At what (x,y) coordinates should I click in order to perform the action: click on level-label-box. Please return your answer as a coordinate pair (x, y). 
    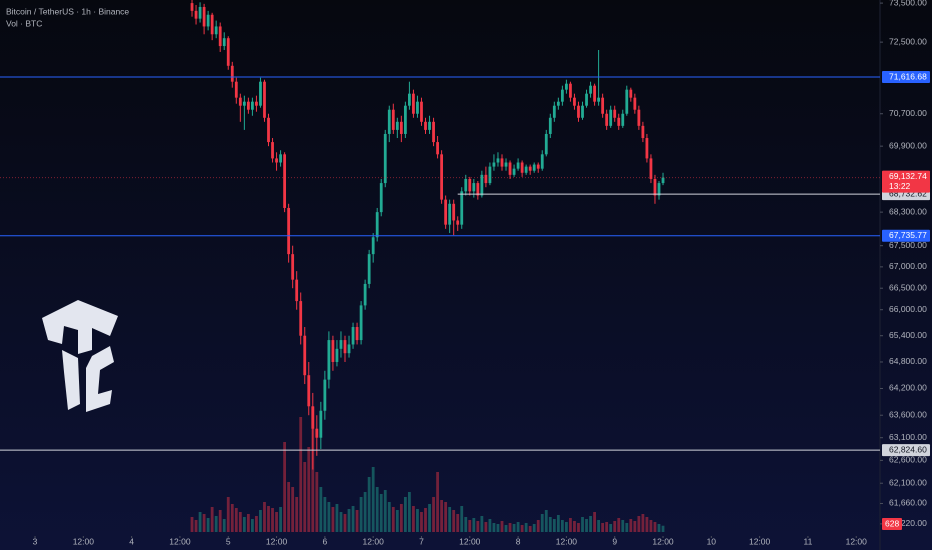
    Looking at the image, I should click on (906, 235).